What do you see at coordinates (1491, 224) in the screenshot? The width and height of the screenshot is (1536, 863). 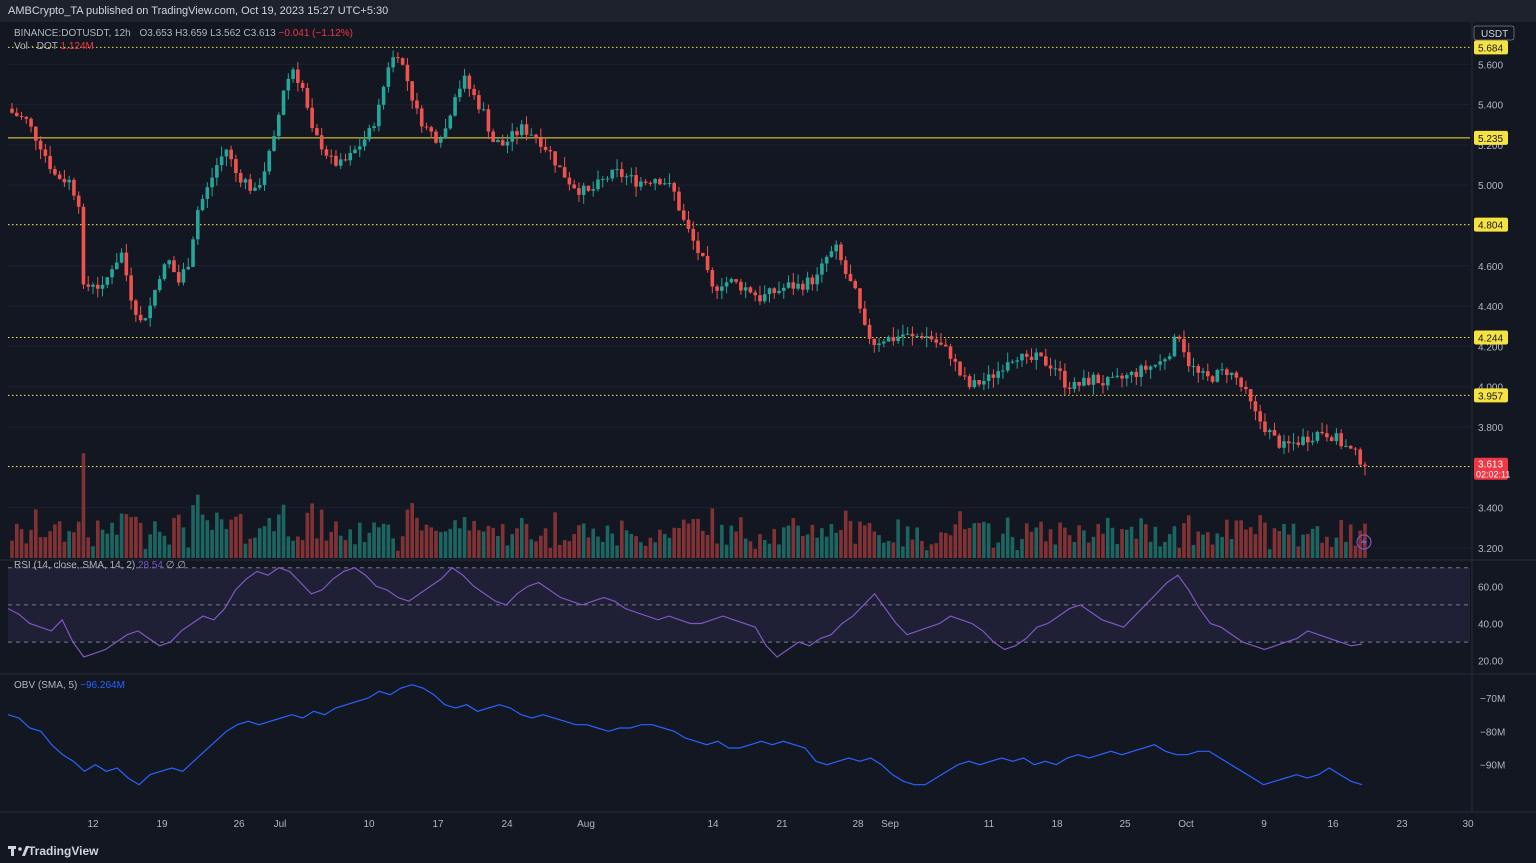 I see `level-badge` at bounding box center [1491, 224].